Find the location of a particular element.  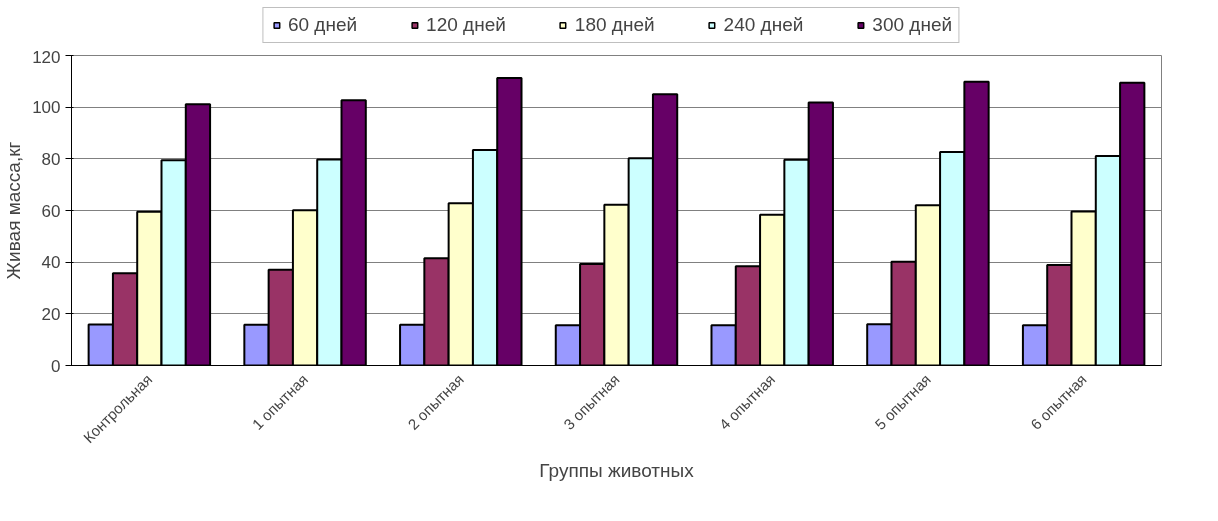

legend-label: 120 дней is located at coordinates (466, 25).